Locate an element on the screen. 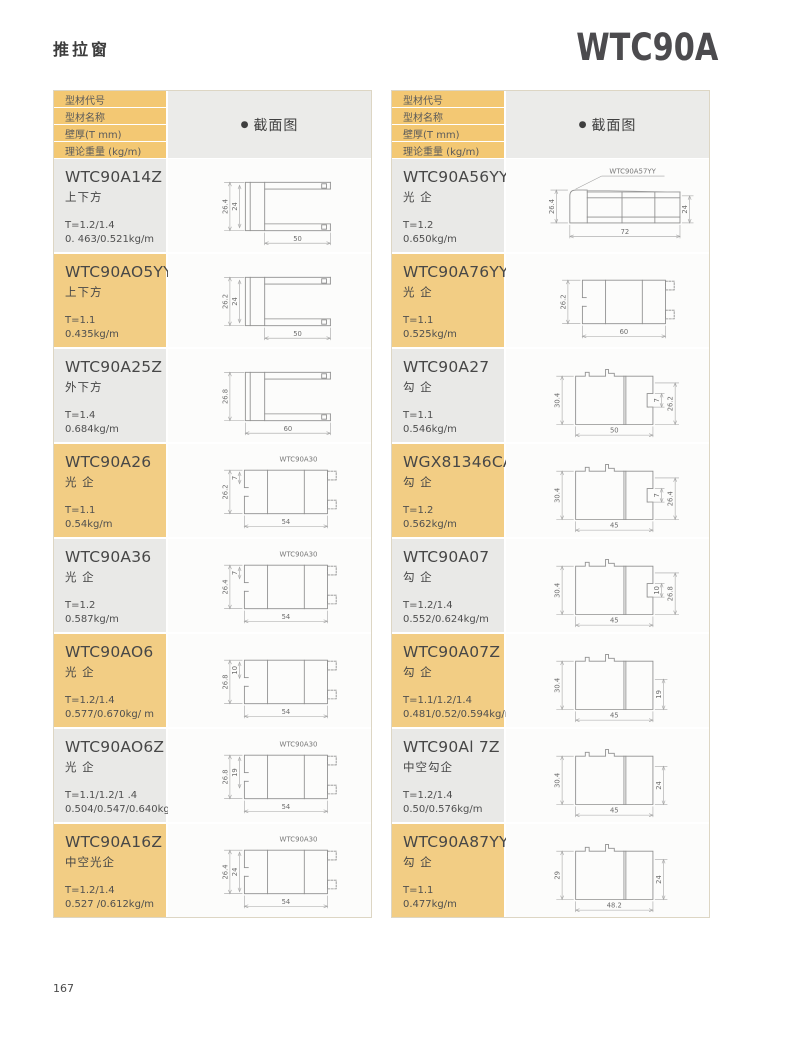 This screenshot has height=1043, width=800. profile-code: WTC90A07 is located at coordinates (446, 557).